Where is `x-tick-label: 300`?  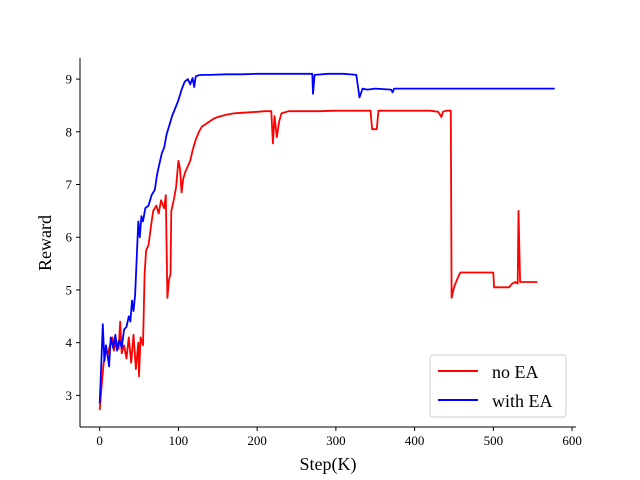
x-tick-label: 300 is located at coordinates (336, 440).